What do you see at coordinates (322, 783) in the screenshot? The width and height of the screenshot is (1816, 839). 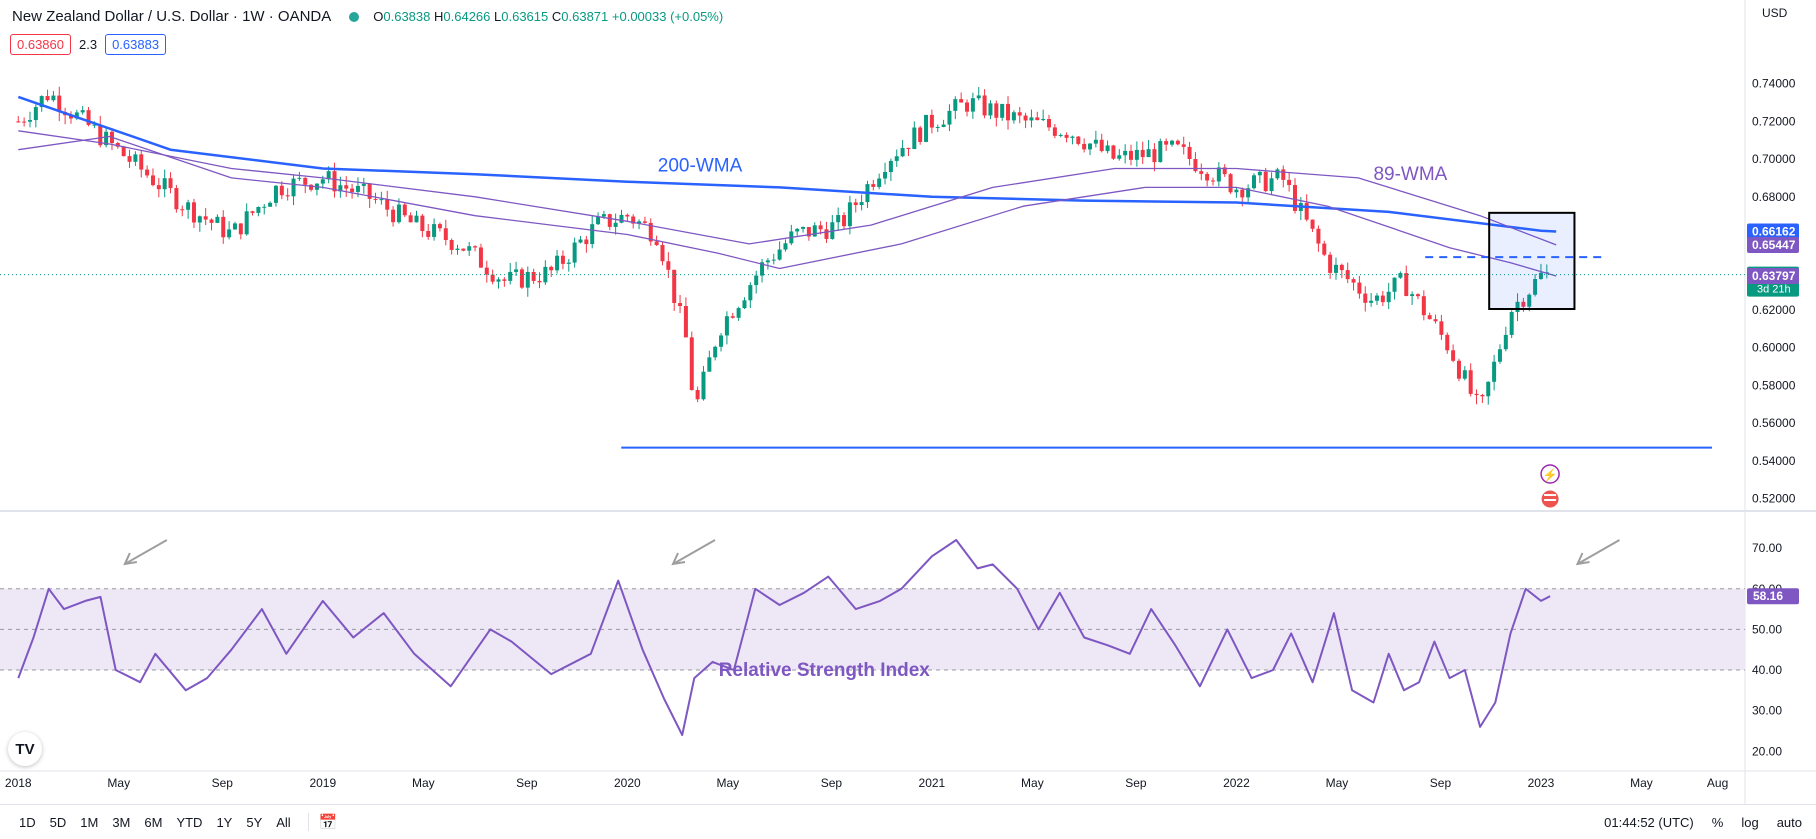 I see `time-axis-label: 2019` at bounding box center [322, 783].